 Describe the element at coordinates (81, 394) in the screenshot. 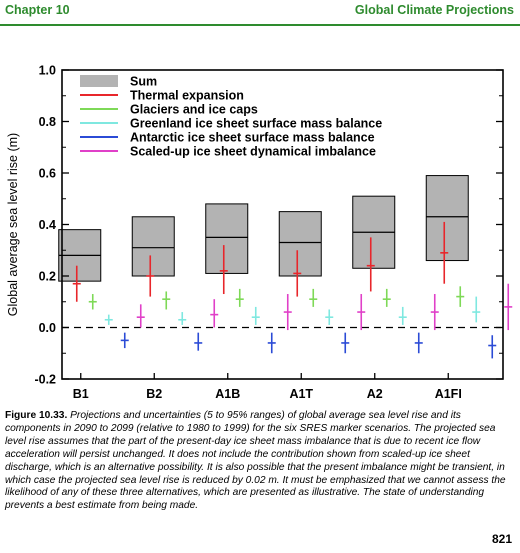

I see `x-tick-label-b1: B1` at that location.